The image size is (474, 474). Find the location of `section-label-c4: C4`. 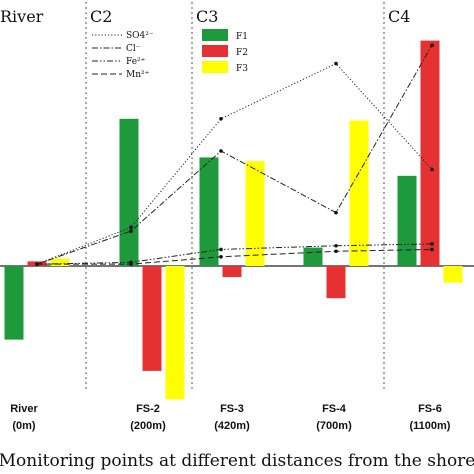

section-label-c4: C4 is located at coordinates (399, 16).